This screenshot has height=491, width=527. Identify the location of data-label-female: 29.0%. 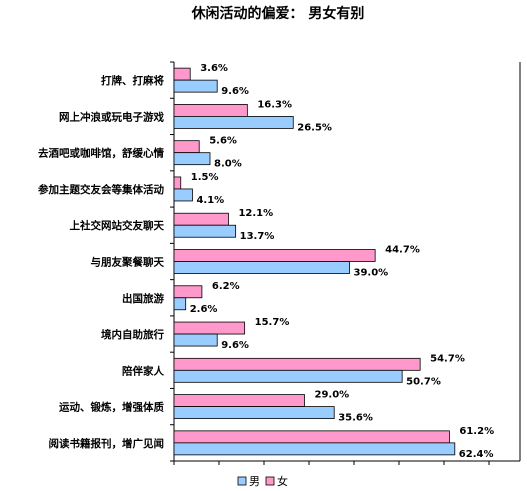
(332, 395).